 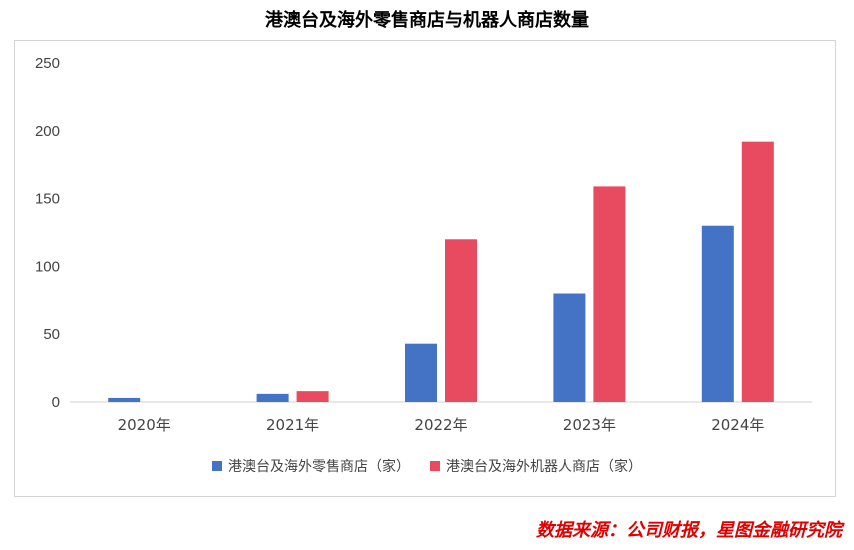 I want to click on y-tick-label: 100, so click(x=47, y=266).